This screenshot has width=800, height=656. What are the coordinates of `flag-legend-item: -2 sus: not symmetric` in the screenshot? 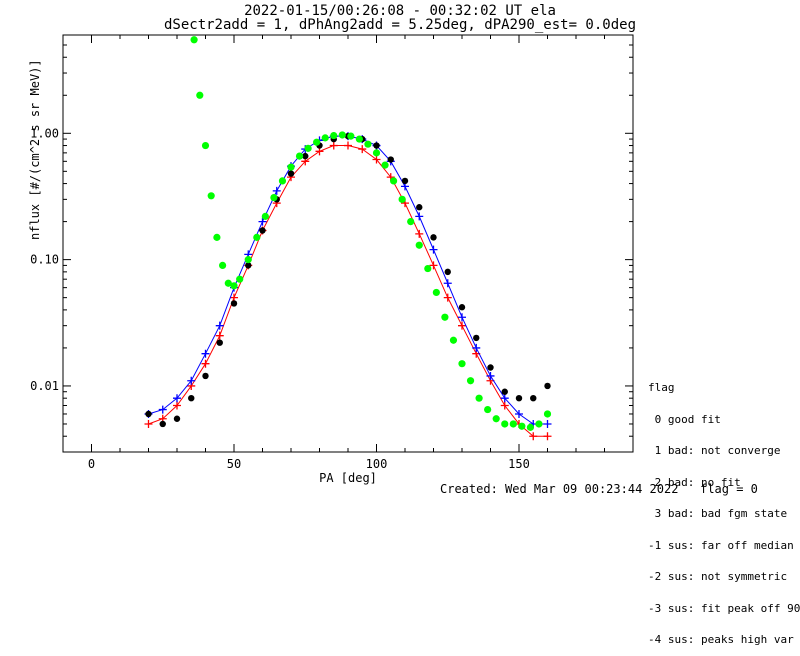 It's located at (718, 576).